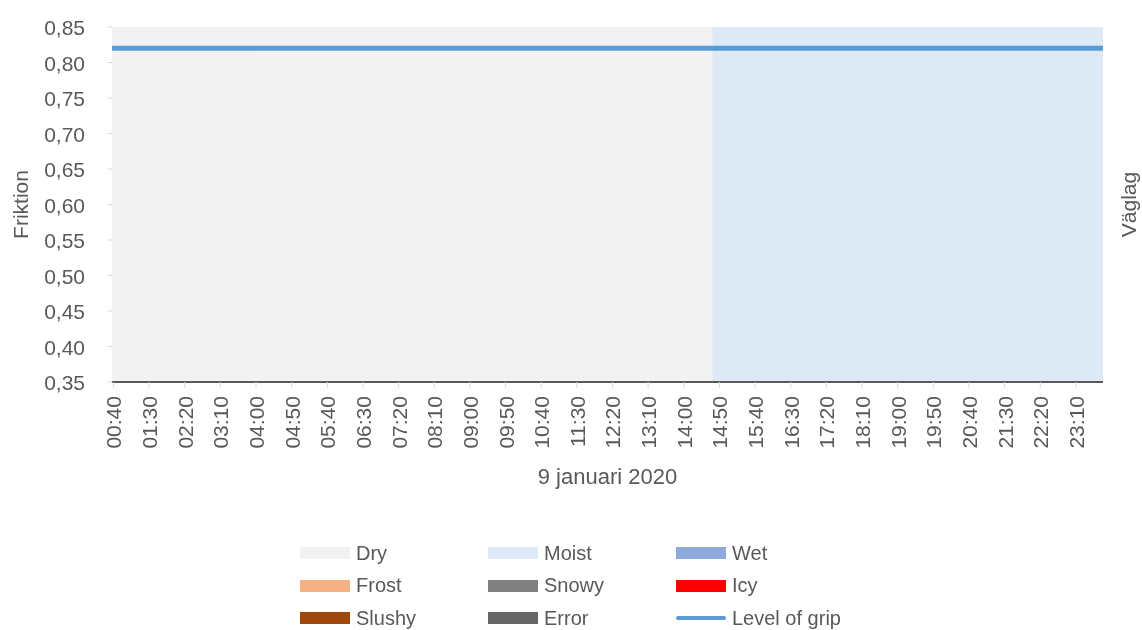 This screenshot has height=630, width=1142. Describe the element at coordinates (64, 382) in the screenshot. I see `y-tick-label: 0,35` at that location.